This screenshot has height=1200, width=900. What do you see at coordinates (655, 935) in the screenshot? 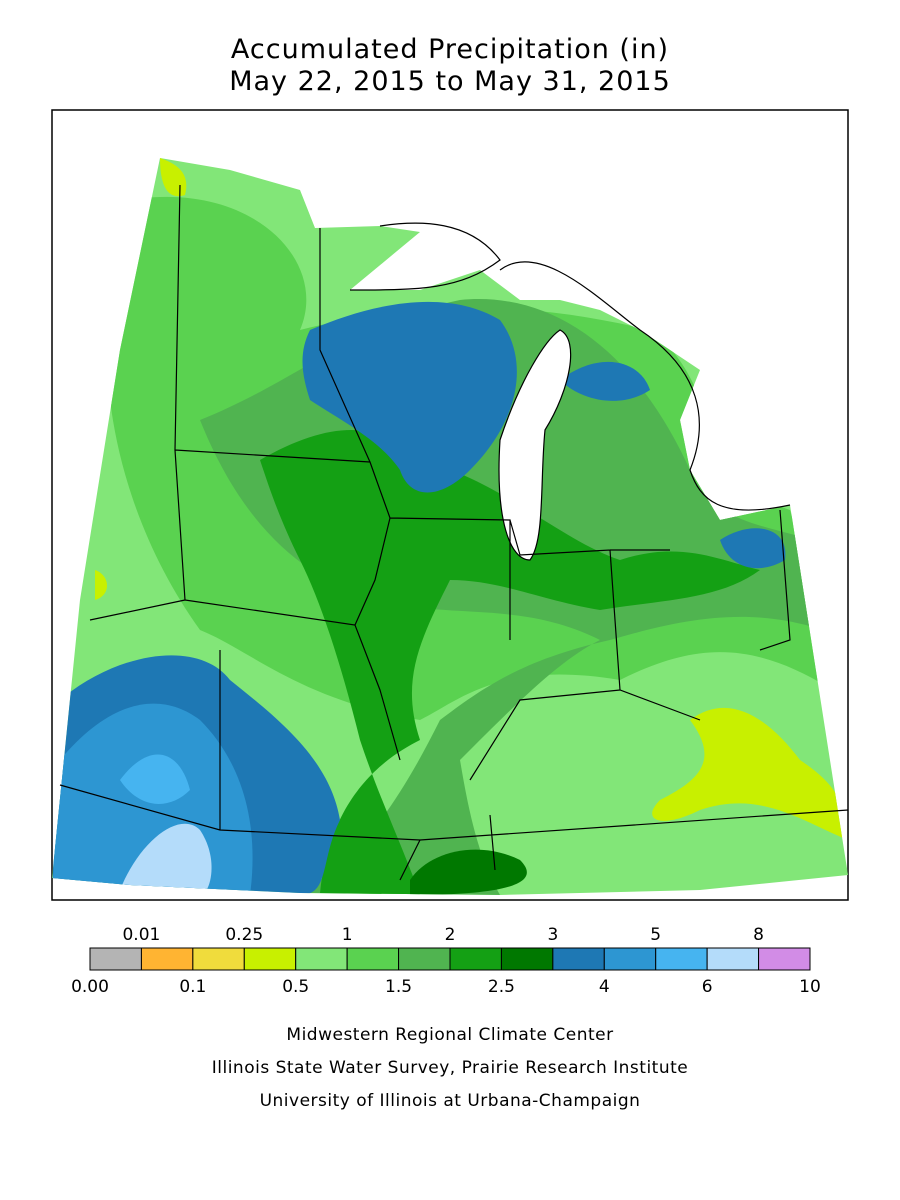
I see `legend-label: 5` at bounding box center [655, 935].